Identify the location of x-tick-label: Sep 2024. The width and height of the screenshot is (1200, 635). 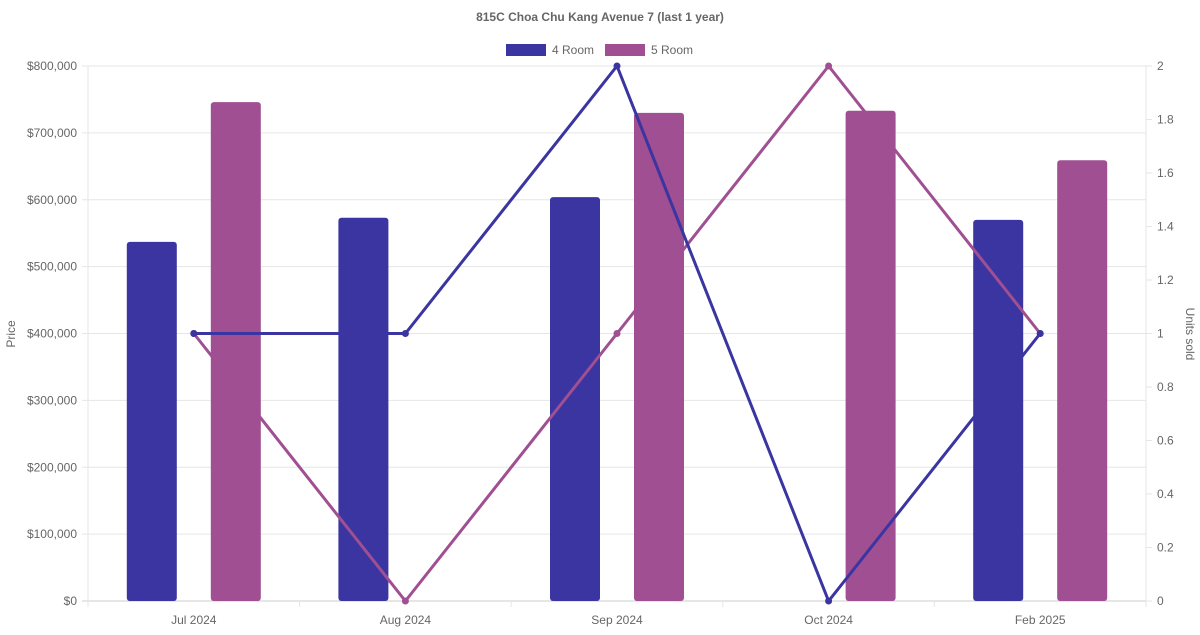
(617, 620).